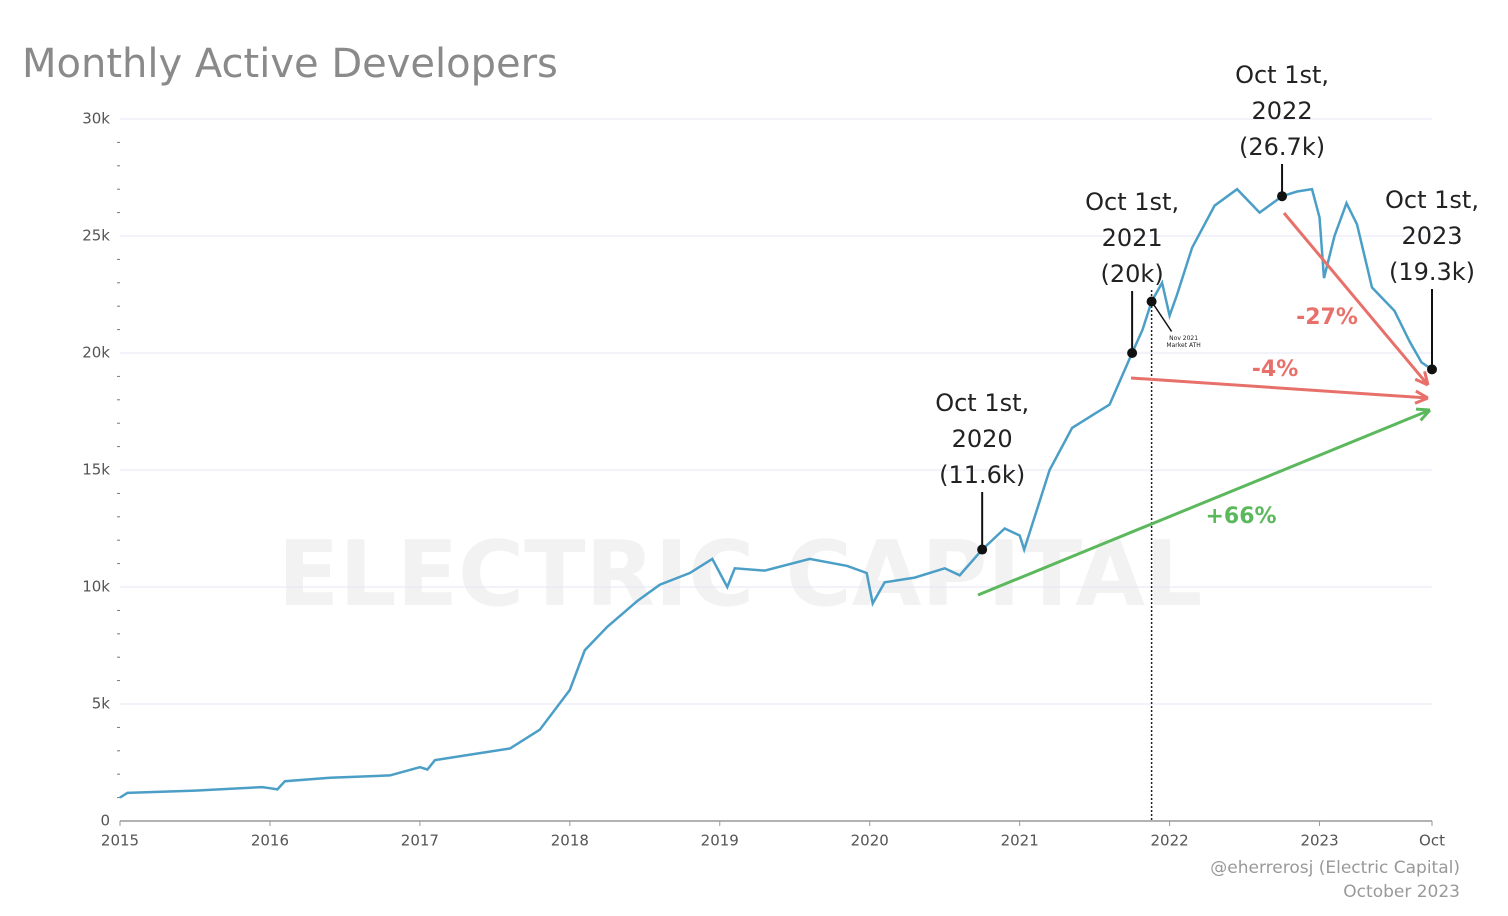  Describe the element at coordinates (96, 236) in the screenshot. I see `y-tick-label: 25k` at that location.